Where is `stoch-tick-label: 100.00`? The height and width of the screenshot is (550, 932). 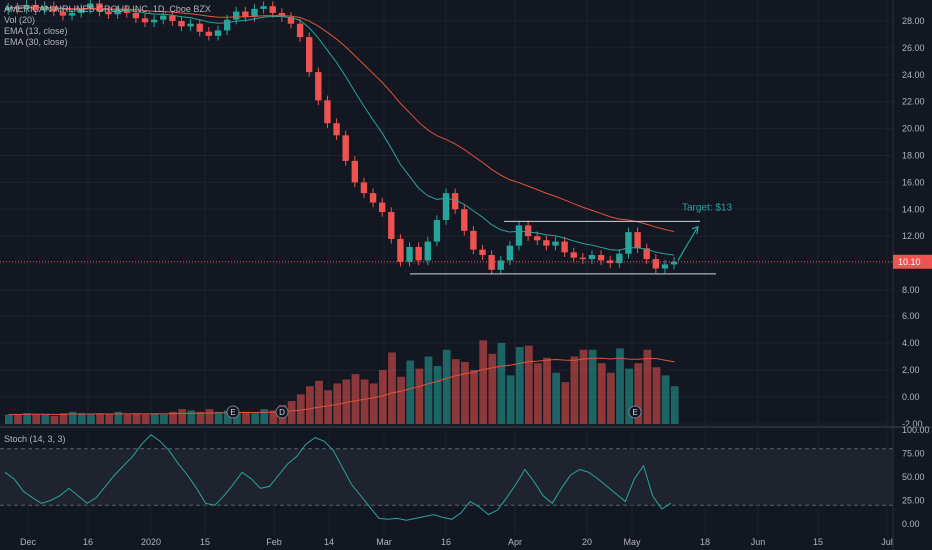
stoch-tick-label: 100.00 is located at coordinates (916, 430).